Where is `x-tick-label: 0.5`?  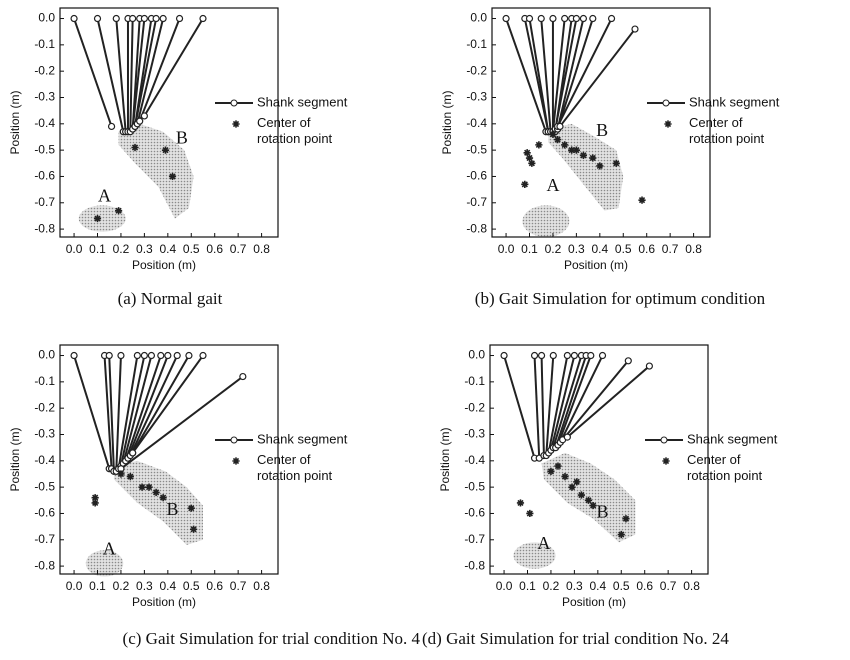
x-tick-label: 0.5 is located at coordinates (623, 249).